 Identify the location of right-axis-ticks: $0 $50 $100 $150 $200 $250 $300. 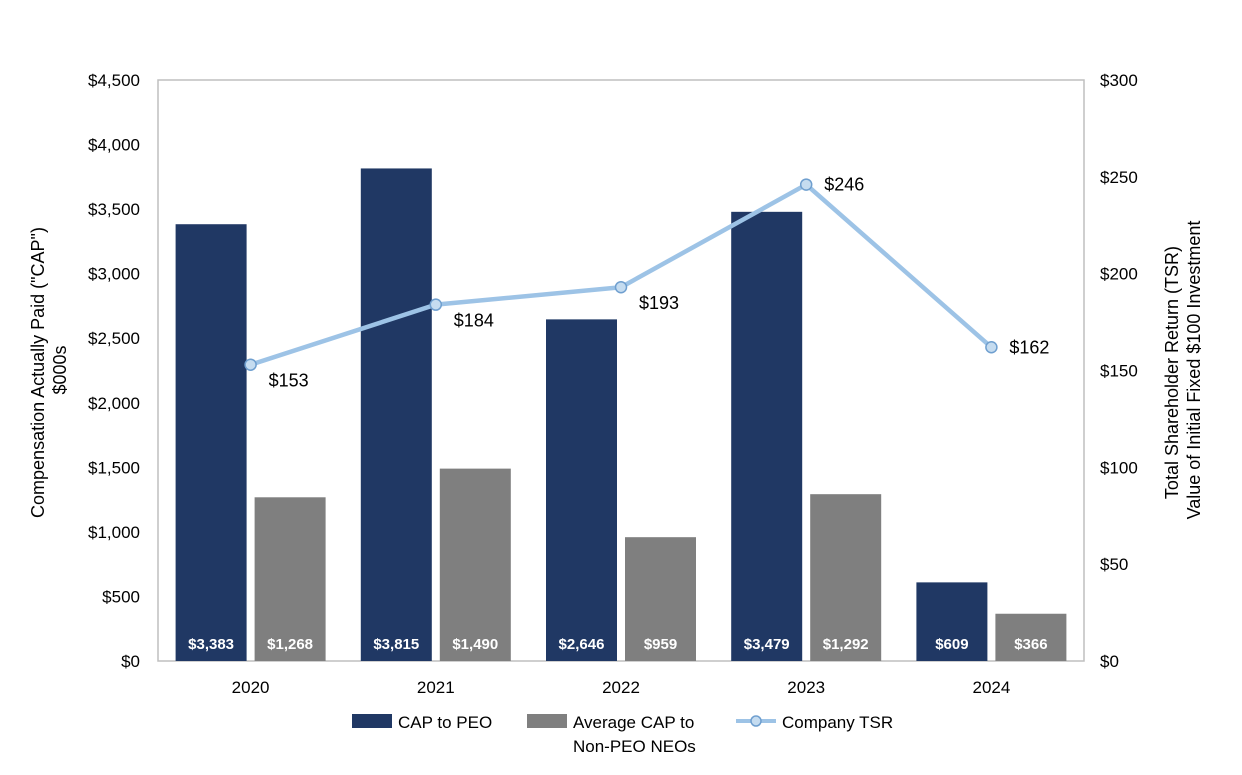
(1119, 371).